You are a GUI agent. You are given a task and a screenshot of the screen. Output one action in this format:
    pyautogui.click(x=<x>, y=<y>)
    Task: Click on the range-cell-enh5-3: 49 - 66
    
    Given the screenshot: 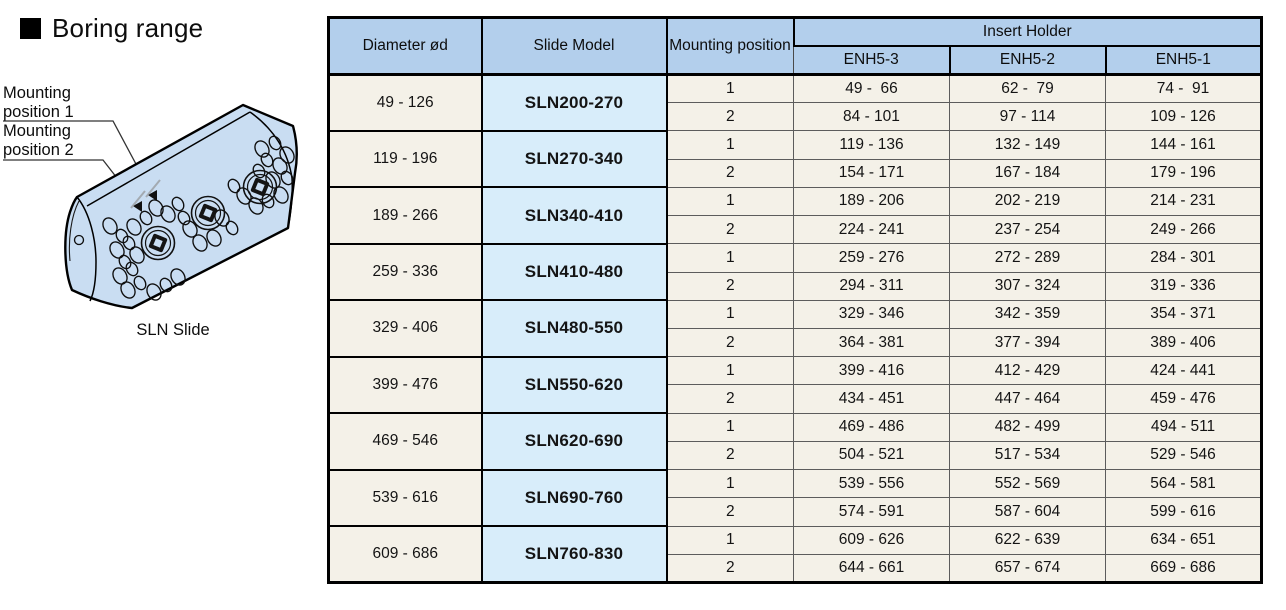 What is the action you would take?
    pyautogui.click(x=871, y=88)
    